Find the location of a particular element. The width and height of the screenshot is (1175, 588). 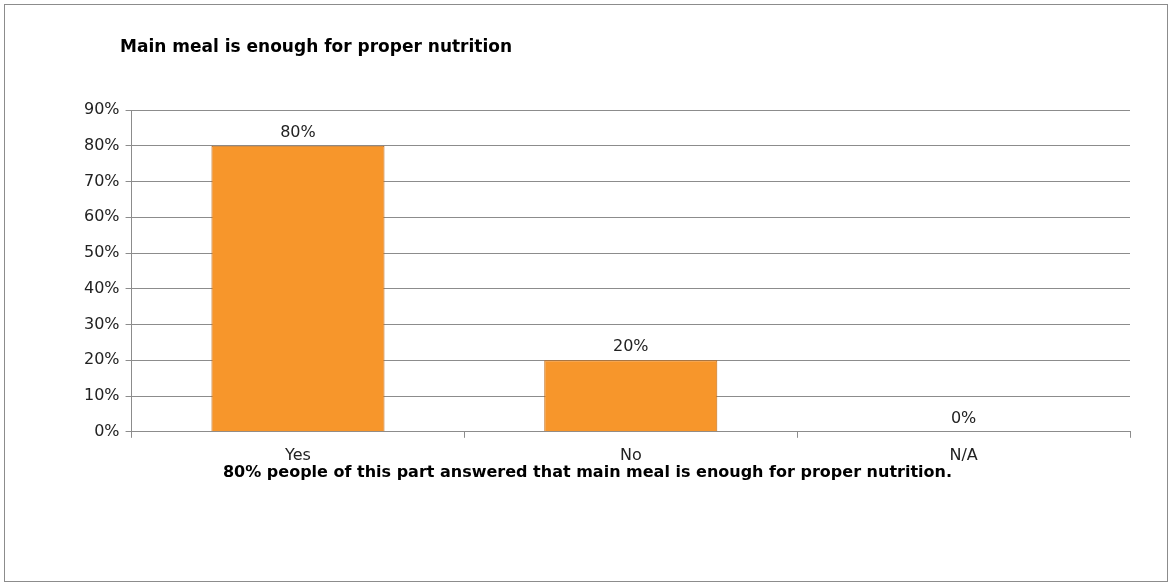

y-tick-label: 80% is located at coordinates (102, 144).